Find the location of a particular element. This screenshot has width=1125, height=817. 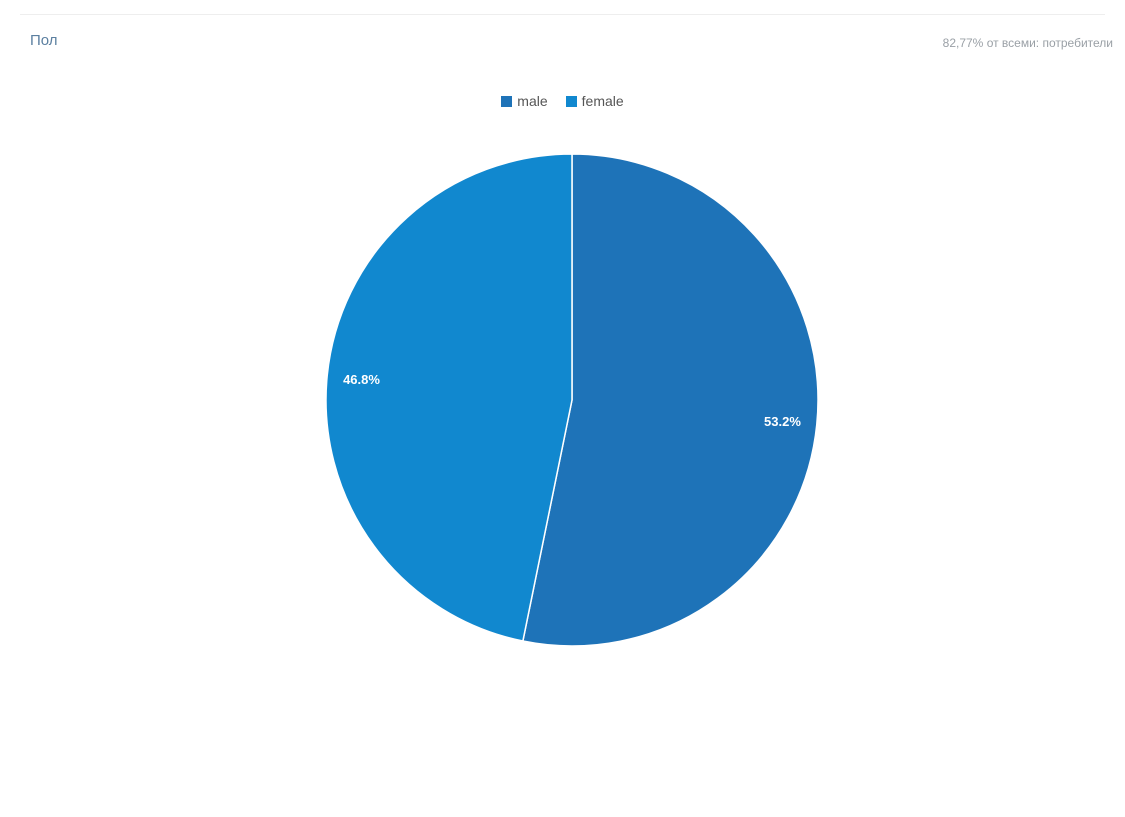

legend-label-male: male is located at coordinates (532, 101).